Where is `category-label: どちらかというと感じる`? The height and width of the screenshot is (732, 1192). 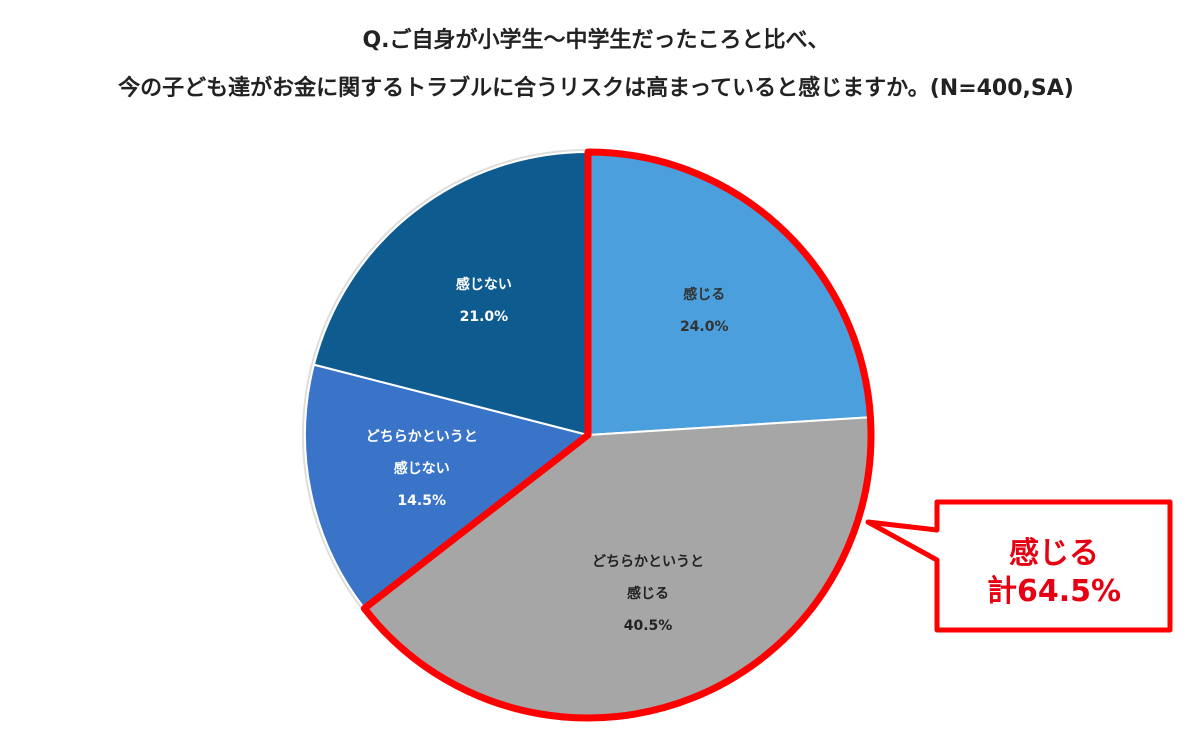 category-label: どちらかというと感じる is located at coordinates (648, 577).